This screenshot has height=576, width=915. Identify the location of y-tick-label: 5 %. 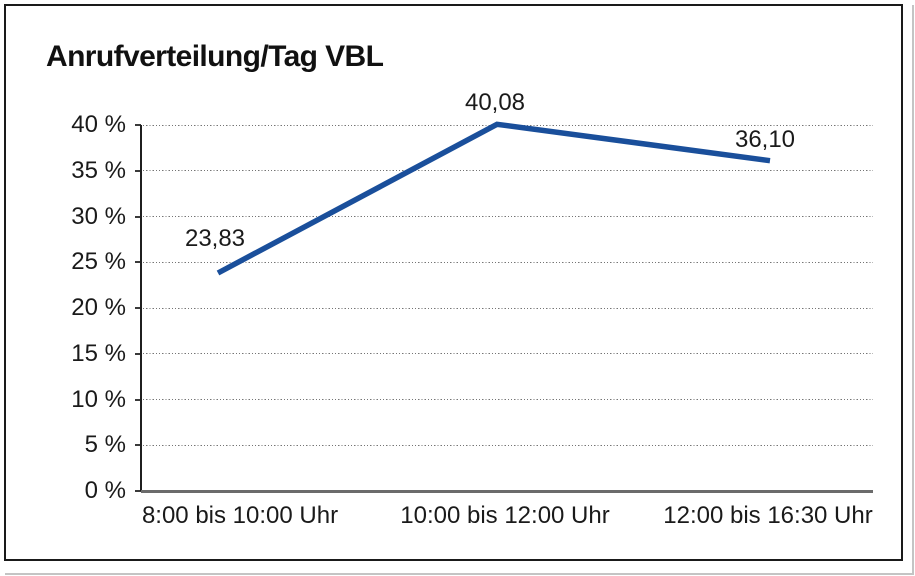
(105, 445).